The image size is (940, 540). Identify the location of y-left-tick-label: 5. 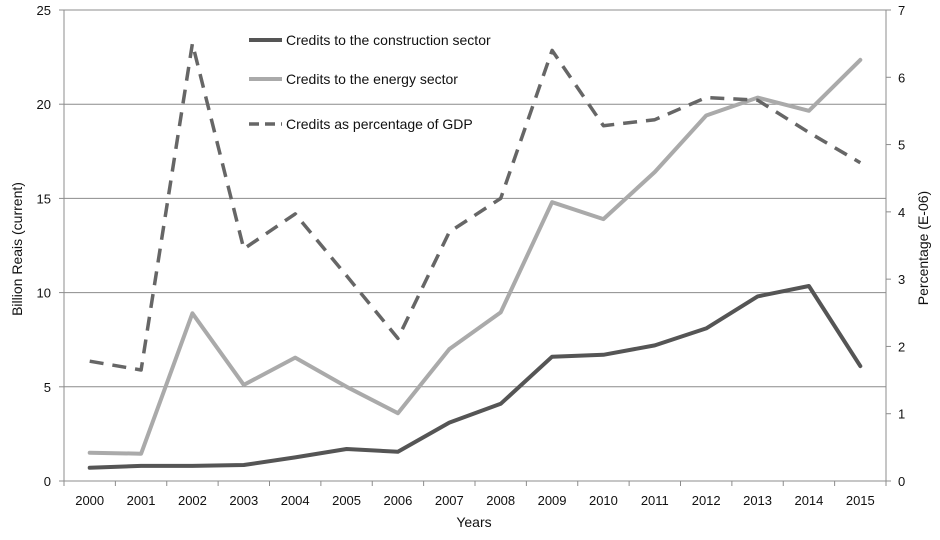
(47, 387).